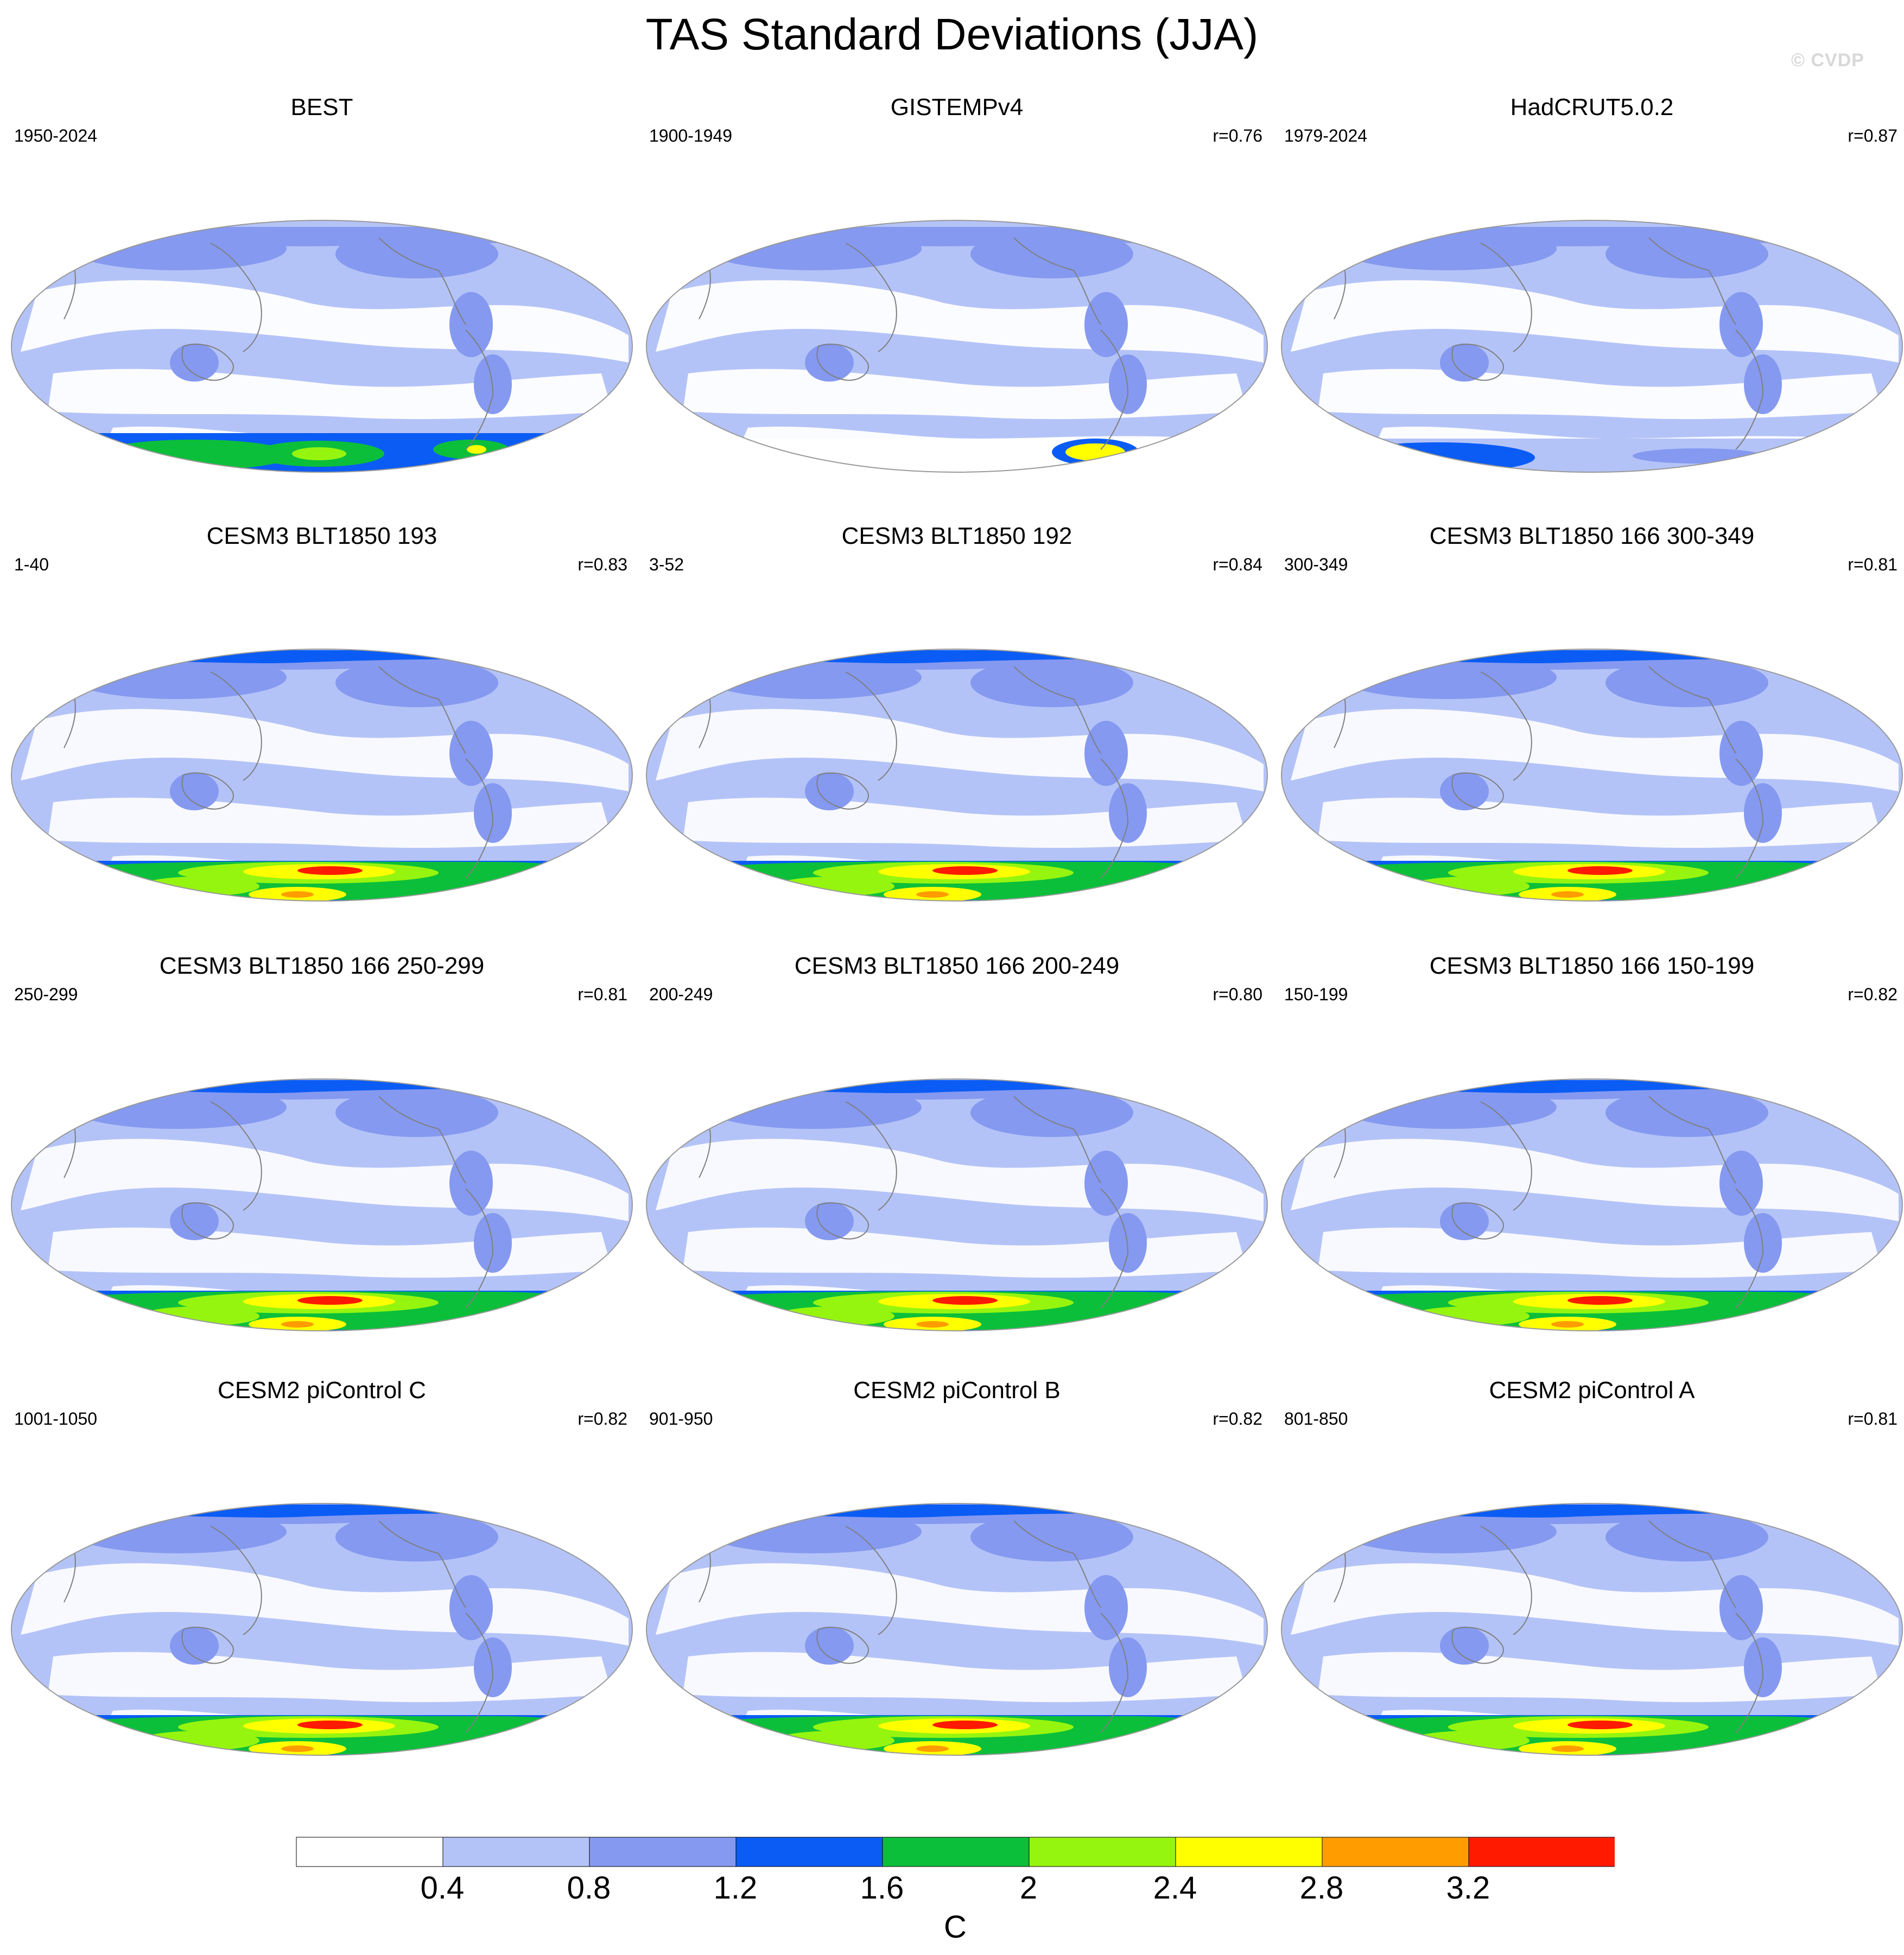  Describe the element at coordinates (589, 1888) in the screenshot. I see `colorbar-tick-label: 0.8` at that location.